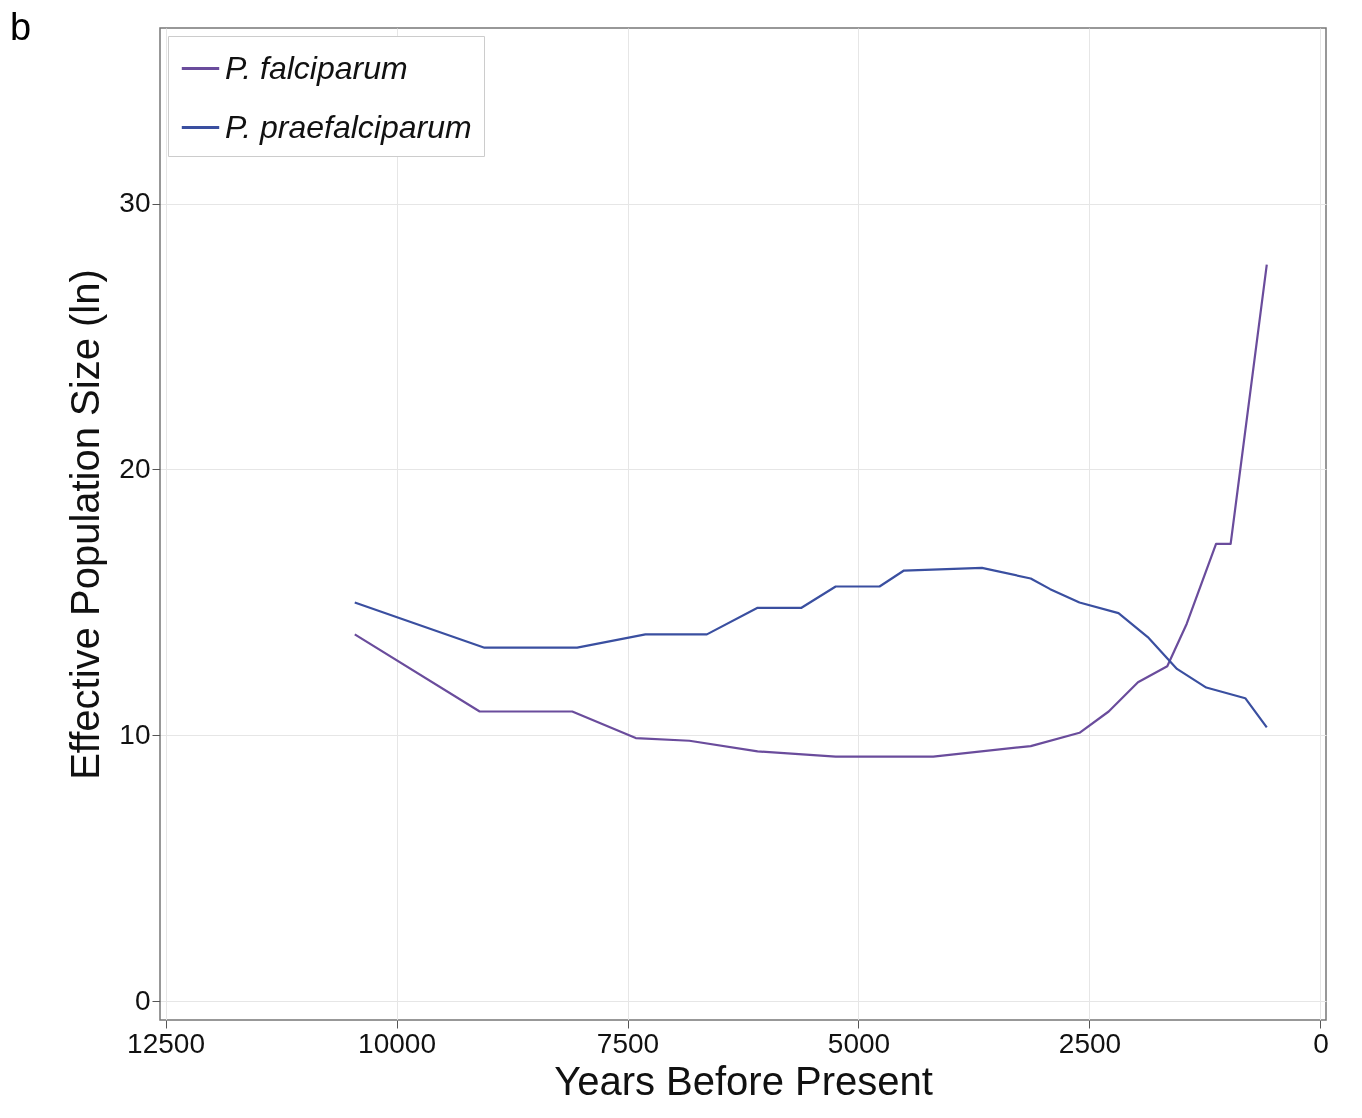 This screenshot has height=1118, width=1362. Describe the element at coordinates (1090, 1043) in the screenshot. I see `x-tick-label: 2500` at that location.